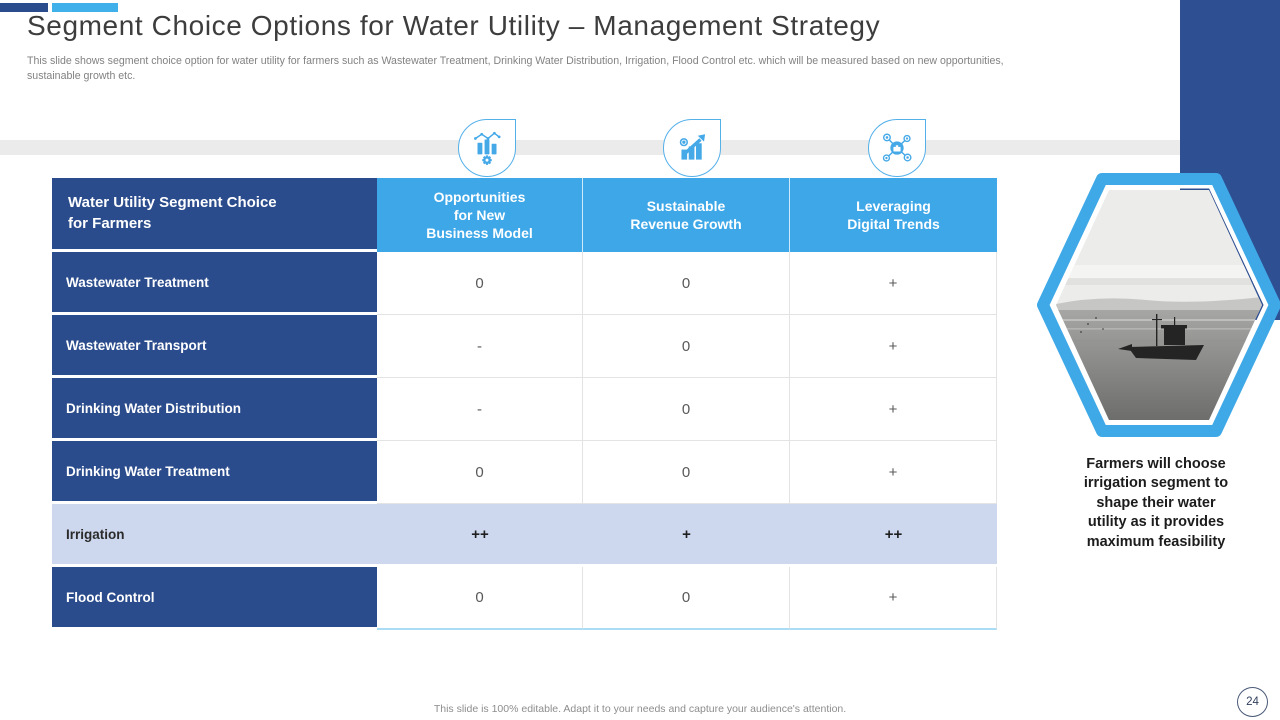  Describe the element at coordinates (214, 283) in the screenshot. I see `row-label-cell: Wastewater Treatment` at that location.